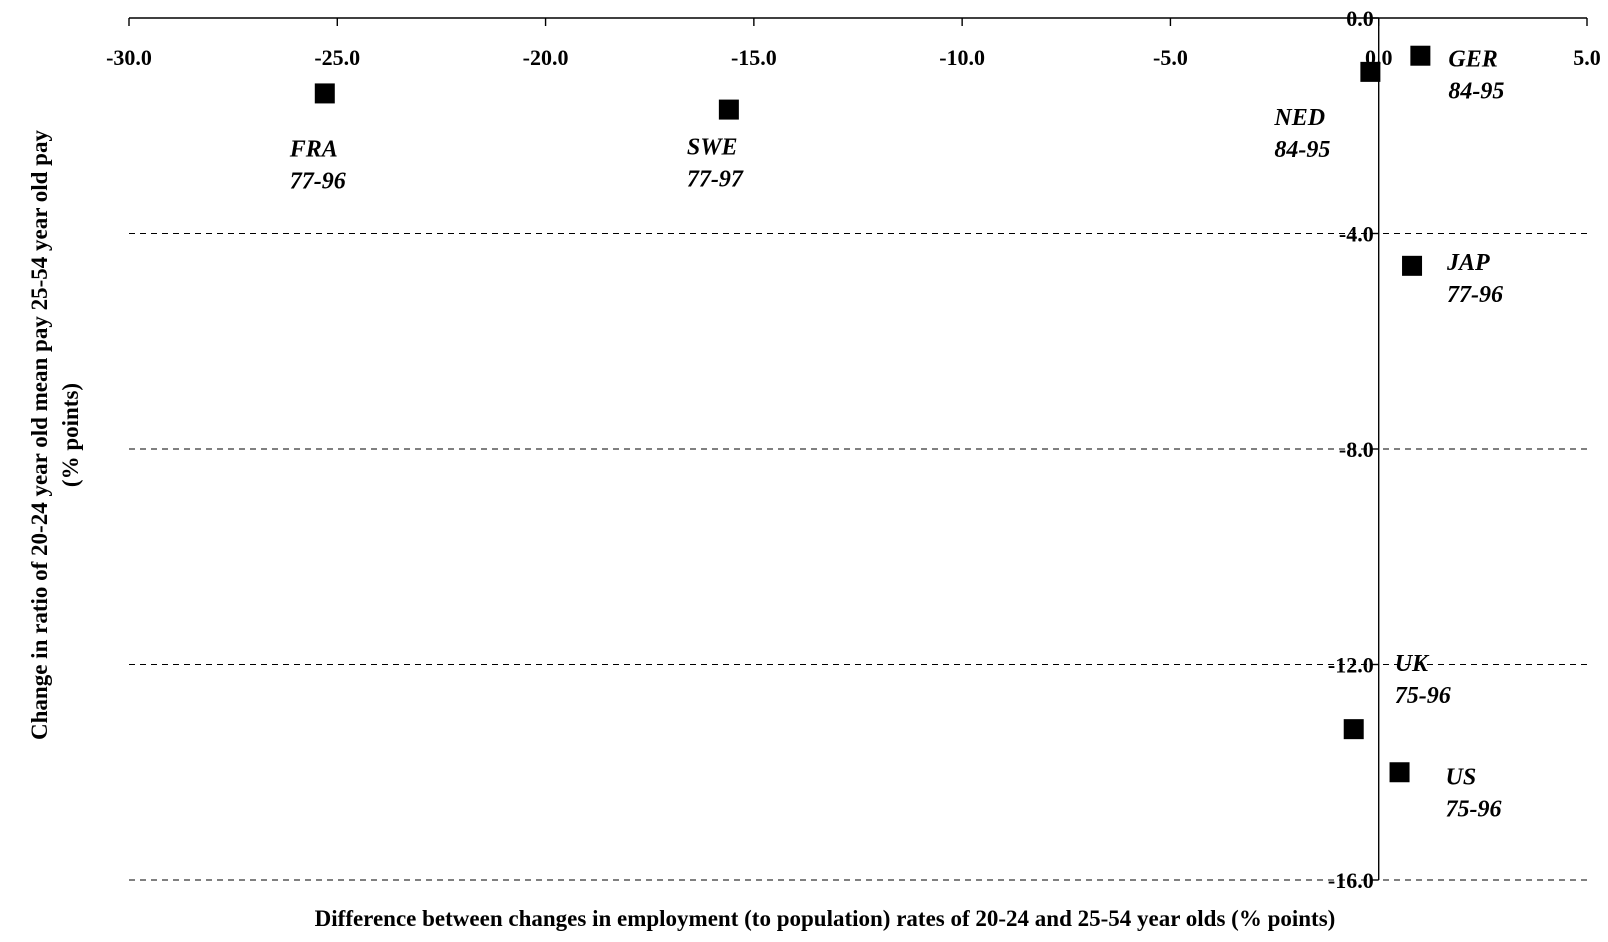 Image resolution: width=1608 pixels, height=942 pixels. What do you see at coordinates (1351, 665) in the screenshot?
I see `y-tick-label-3: -12.0` at bounding box center [1351, 665].